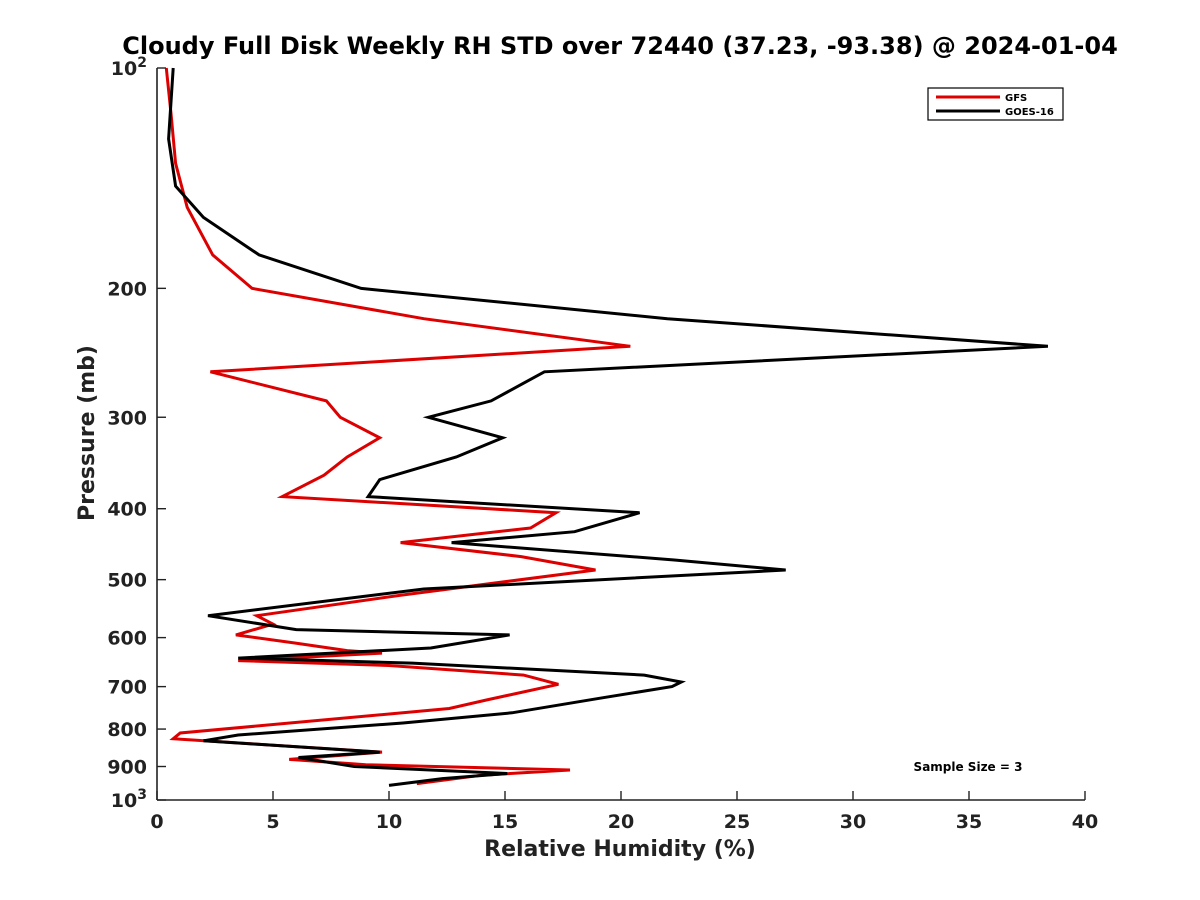  Describe the element at coordinates (968, 767) in the screenshot. I see `sample-size-annotation: Sample Size = 3` at that location.